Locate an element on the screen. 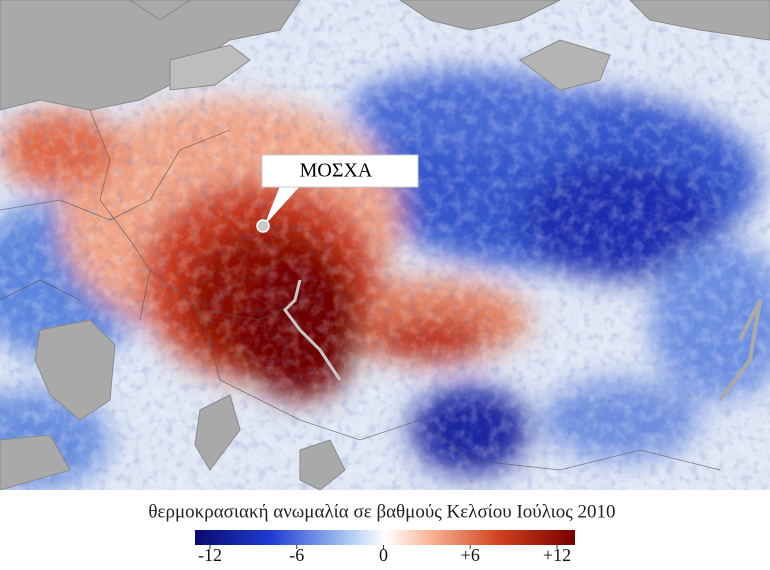 The width and height of the screenshot is (770, 570). city-label: ΜΟΣΧΑ is located at coordinates (336, 171).